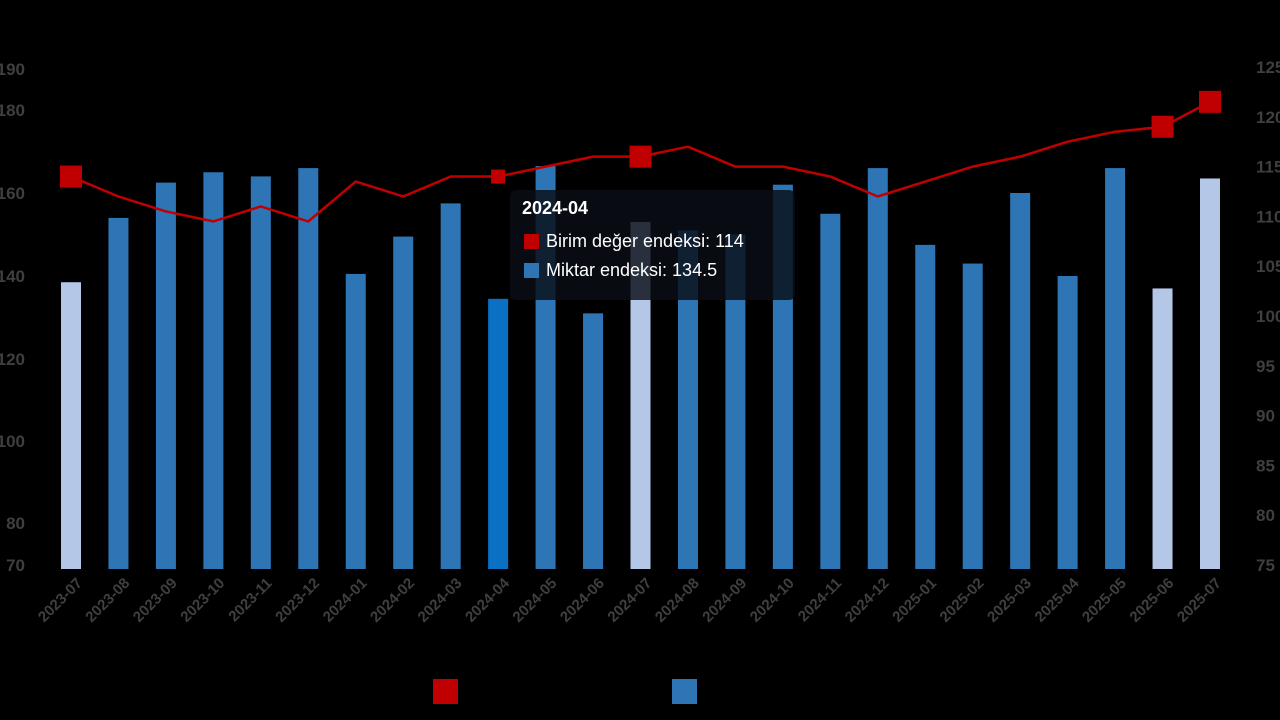  What do you see at coordinates (297, 600) in the screenshot?
I see `x-tick-2023-12: 2023-12` at bounding box center [297, 600].